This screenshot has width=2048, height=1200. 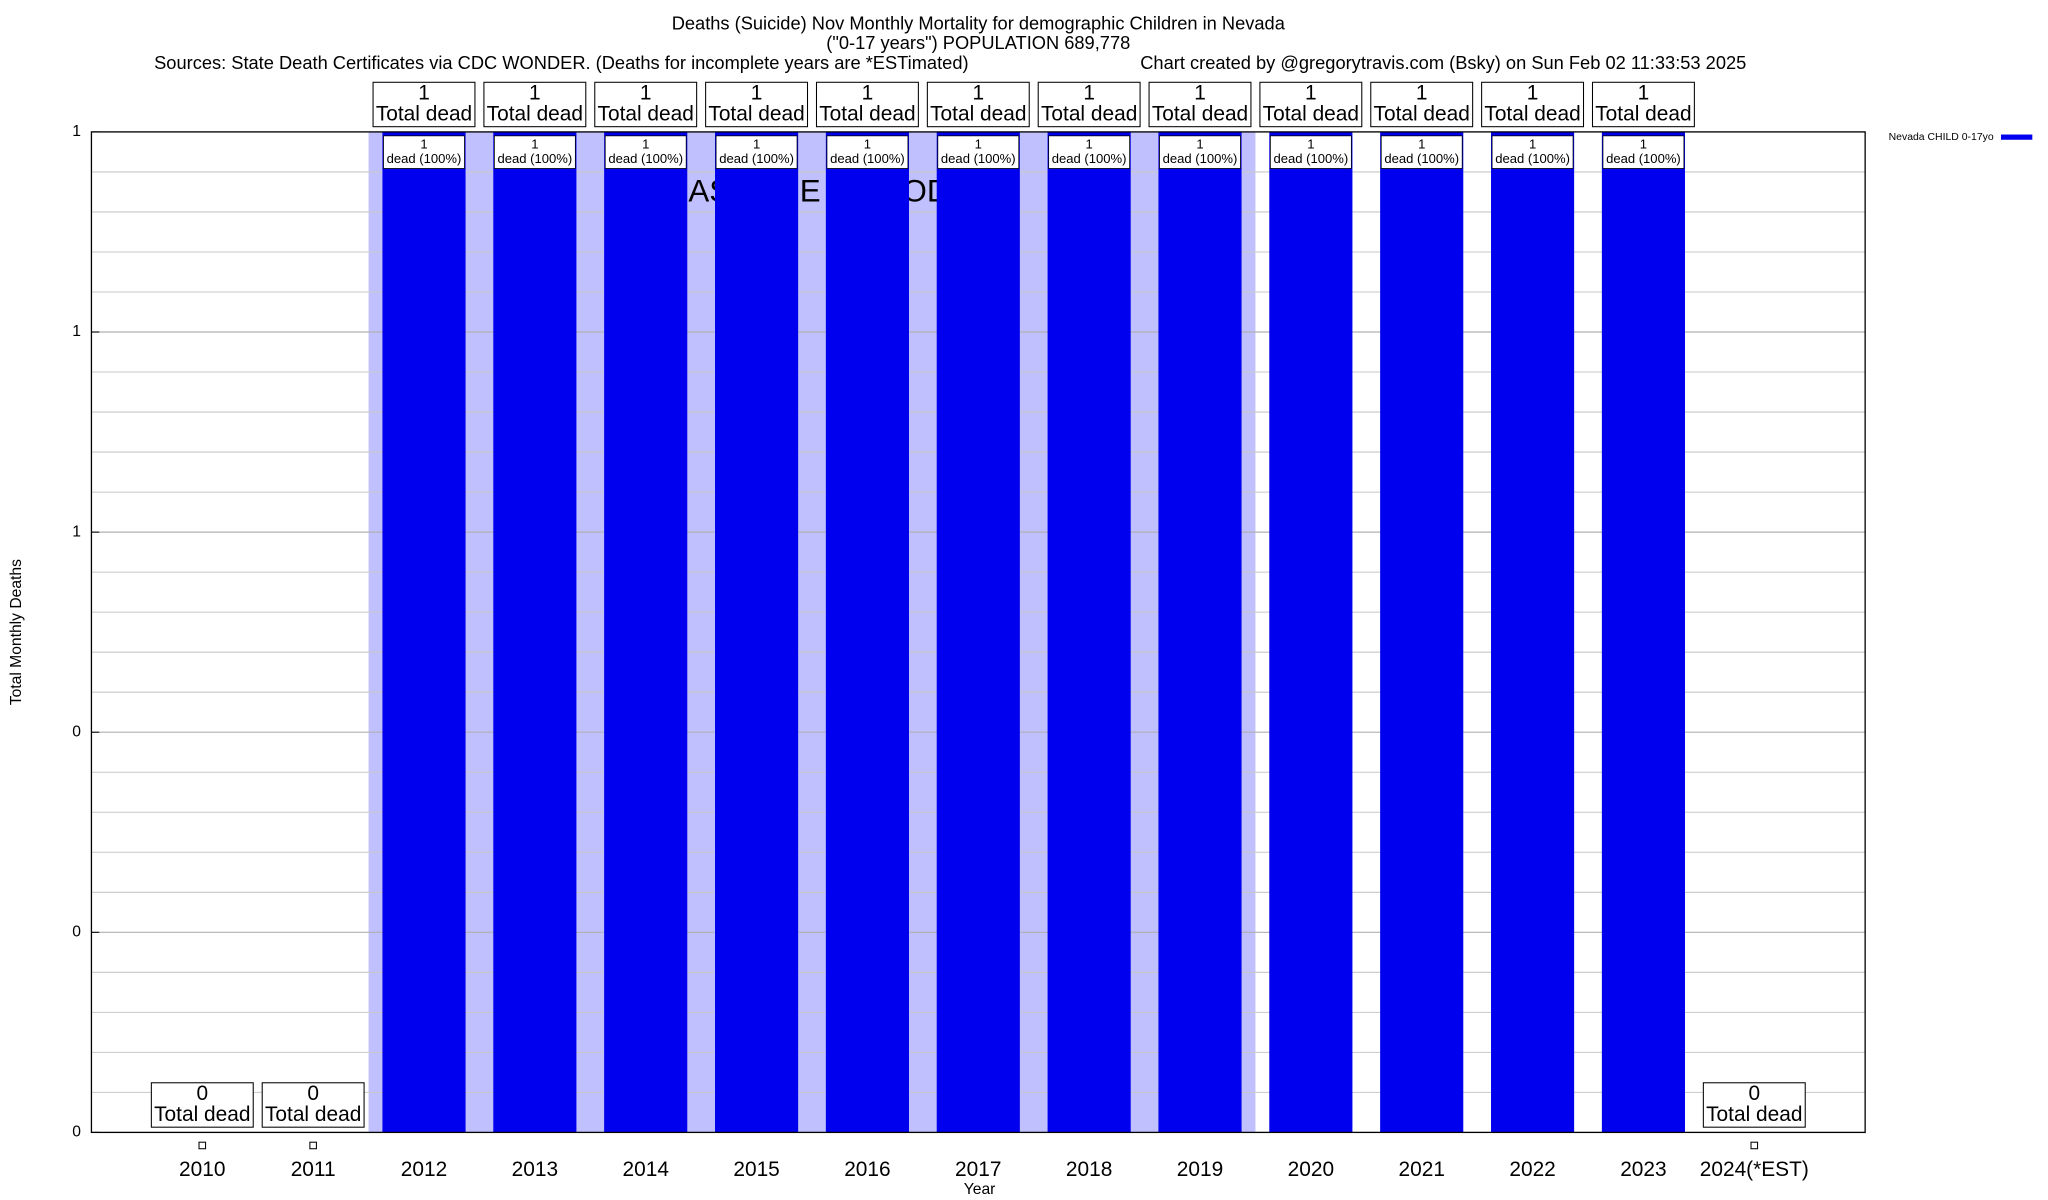 What do you see at coordinates (980, 1189) in the screenshot?
I see `x-axis-label: Year` at bounding box center [980, 1189].